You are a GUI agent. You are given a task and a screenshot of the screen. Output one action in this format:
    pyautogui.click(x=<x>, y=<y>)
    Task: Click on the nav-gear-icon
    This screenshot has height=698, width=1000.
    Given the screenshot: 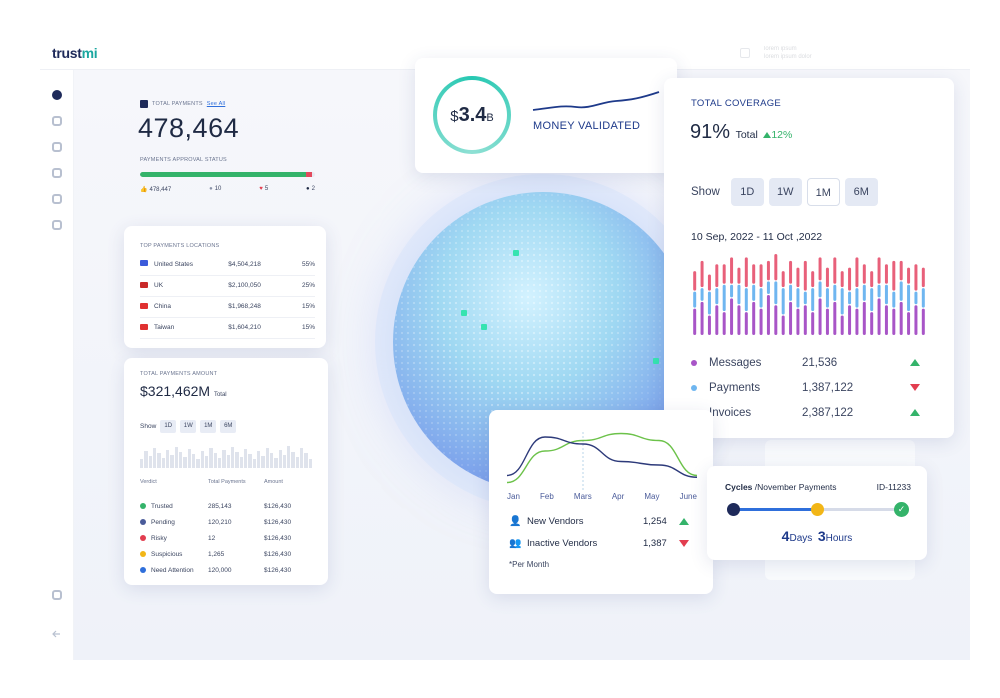 What is the action you would take?
    pyautogui.click(x=57, y=225)
    